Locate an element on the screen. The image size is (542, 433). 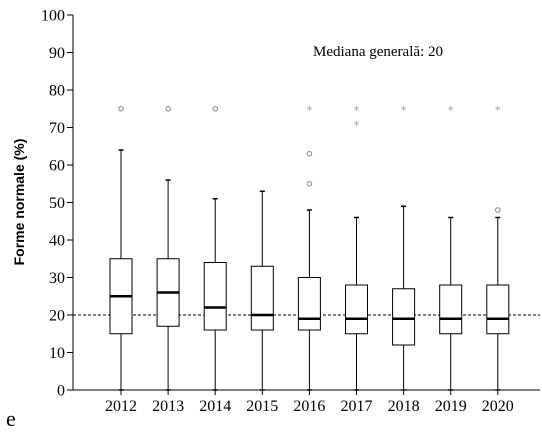
y-tick-label: 0 is located at coordinates (61, 391).